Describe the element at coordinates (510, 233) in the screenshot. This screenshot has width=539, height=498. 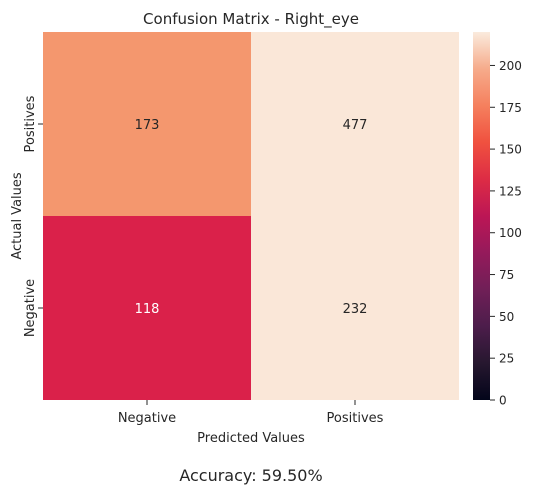
I see `colorbar-tick-label: 100` at that location.